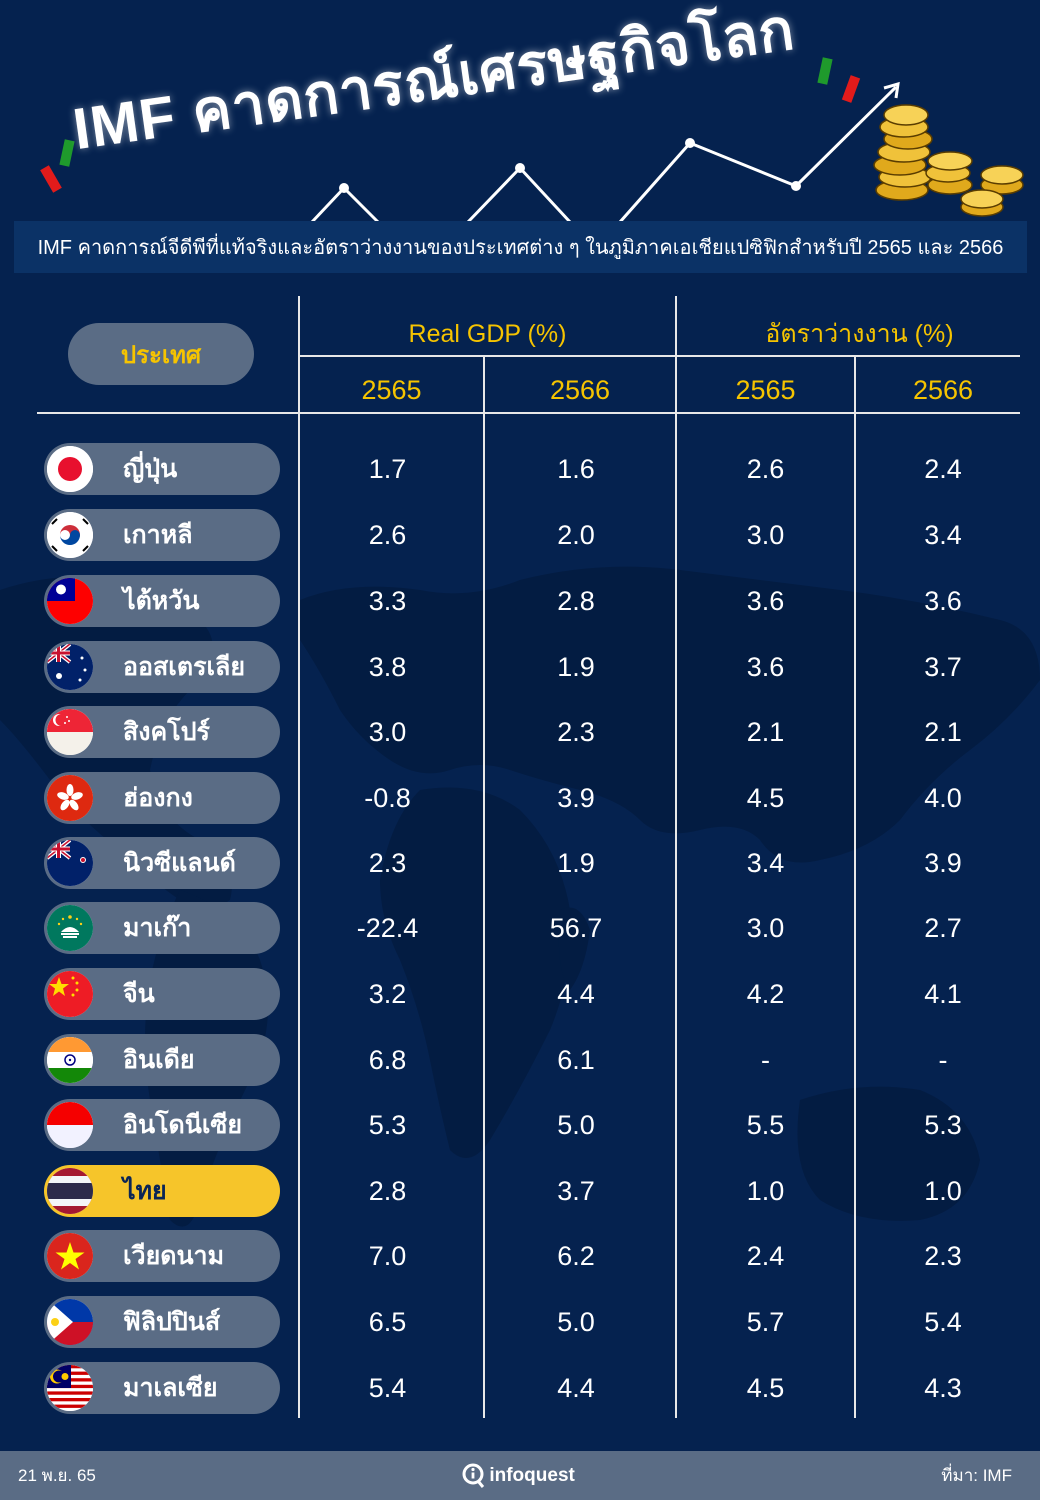 The image size is (1040, 1500). I want to click on gdp-2566-header: 2566, so click(580, 389).